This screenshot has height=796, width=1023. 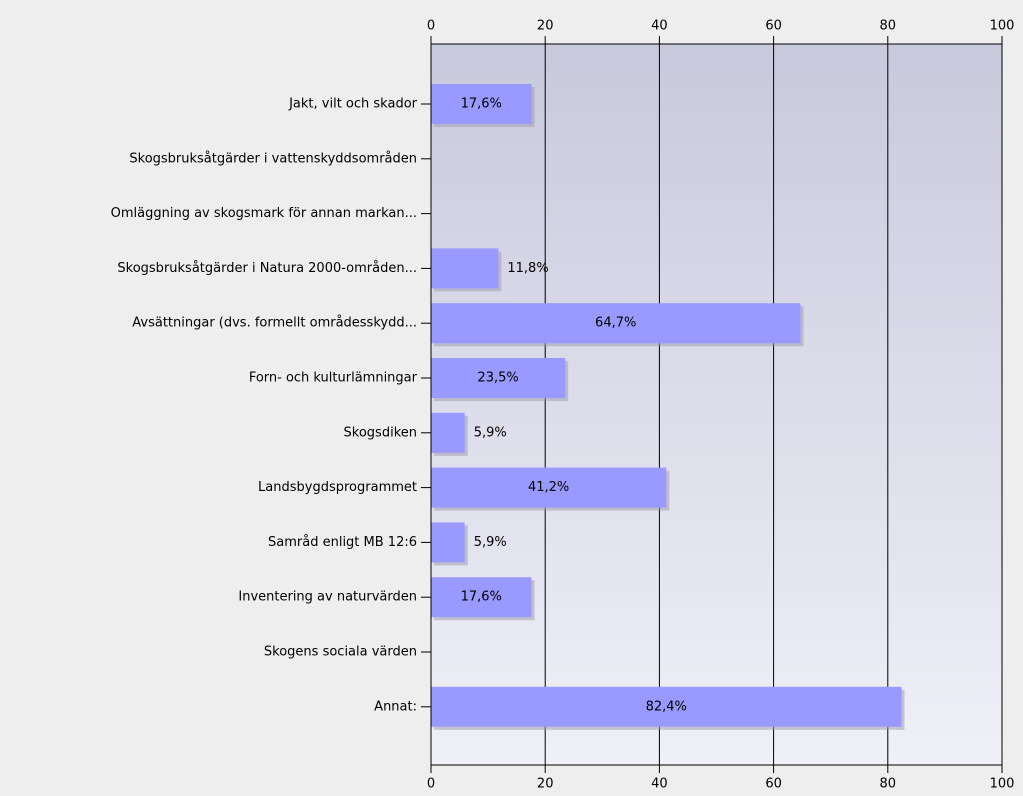 I want to click on y-tick-label: Landsbygdsprogrammet, so click(x=337, y=487).